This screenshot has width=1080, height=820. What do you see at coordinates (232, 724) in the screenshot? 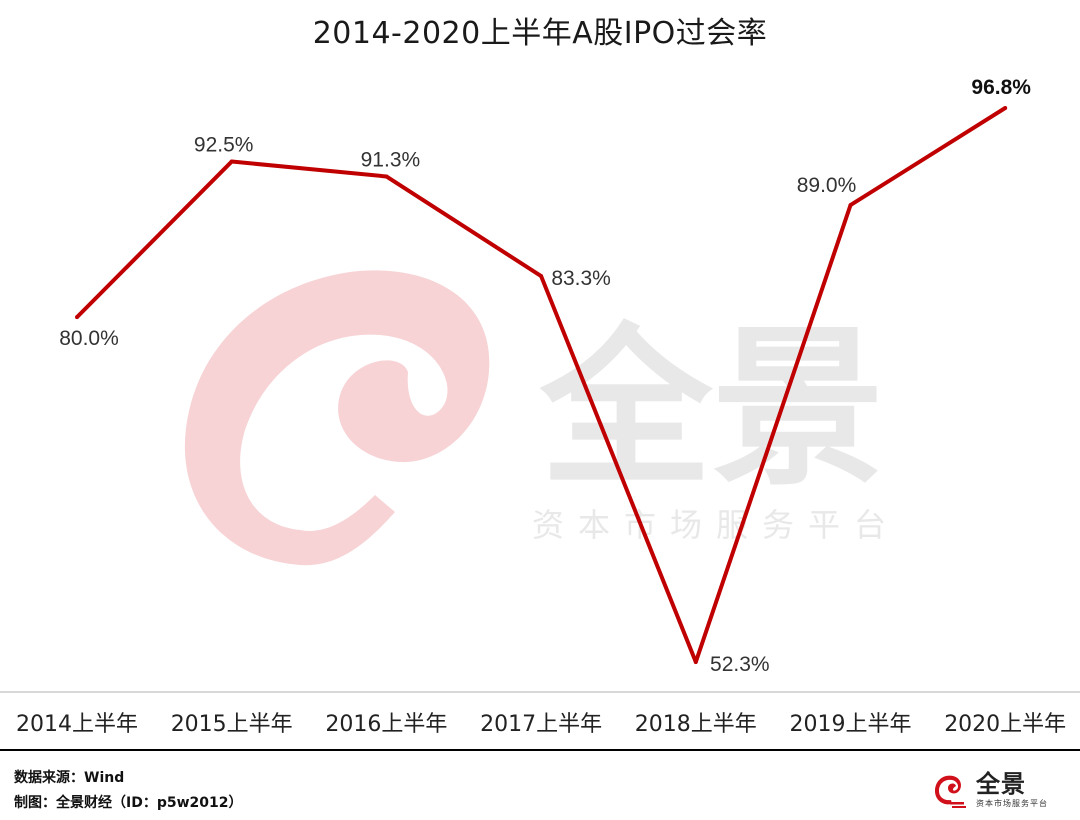
I see `x-tick-label: 2015上半年` at bounding box center [232, 724].